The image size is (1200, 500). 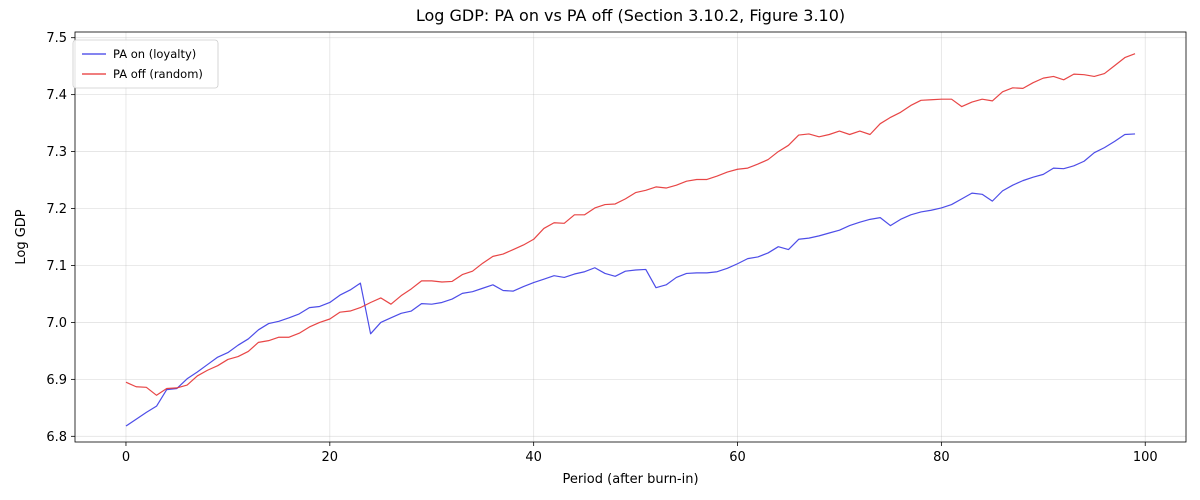 I want to click on y-tick-label: 7.3, so click(x=56, y=152).